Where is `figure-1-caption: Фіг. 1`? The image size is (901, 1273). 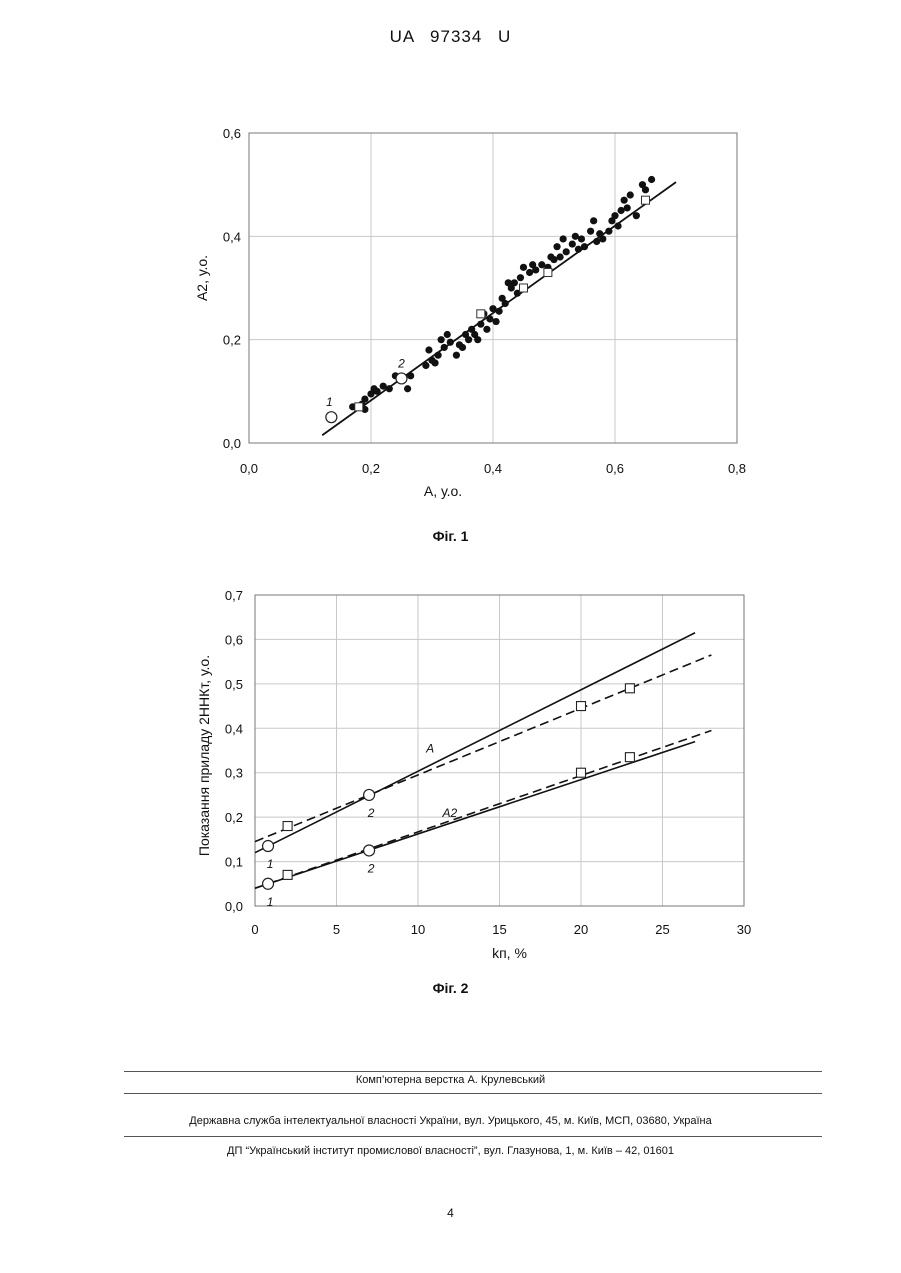
figure-1-caption: Фіг. 1 is located at coordinates (450, 536).